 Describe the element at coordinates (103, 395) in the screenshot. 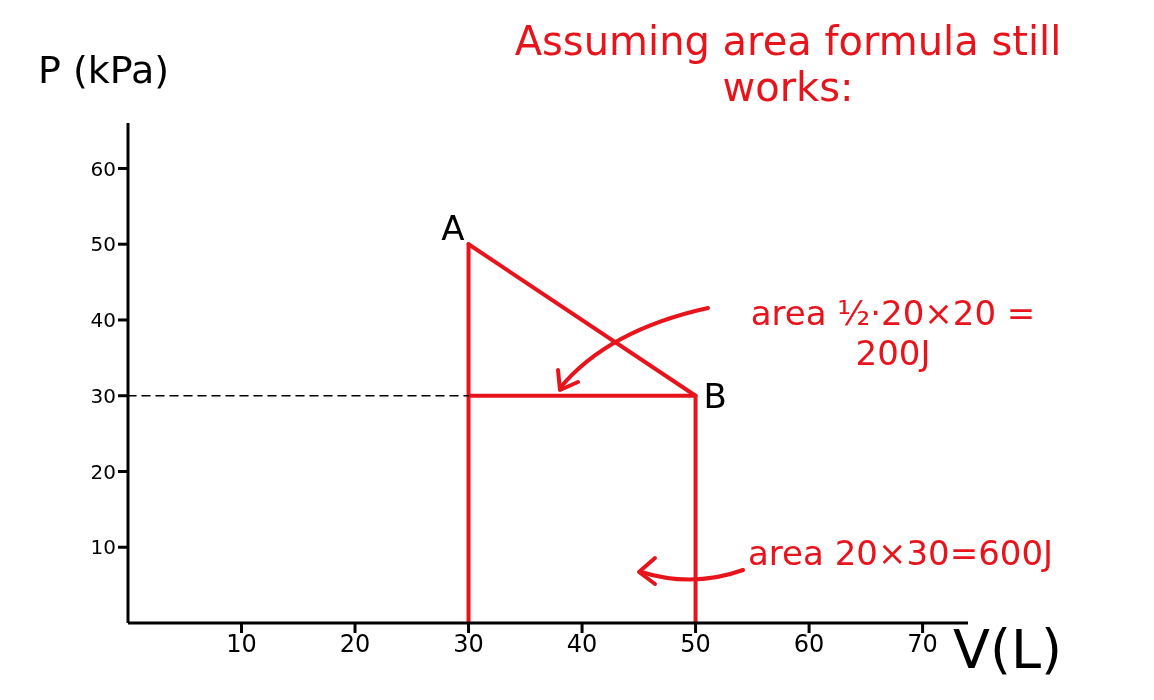

I see `y-tick-label: 30` at that location.